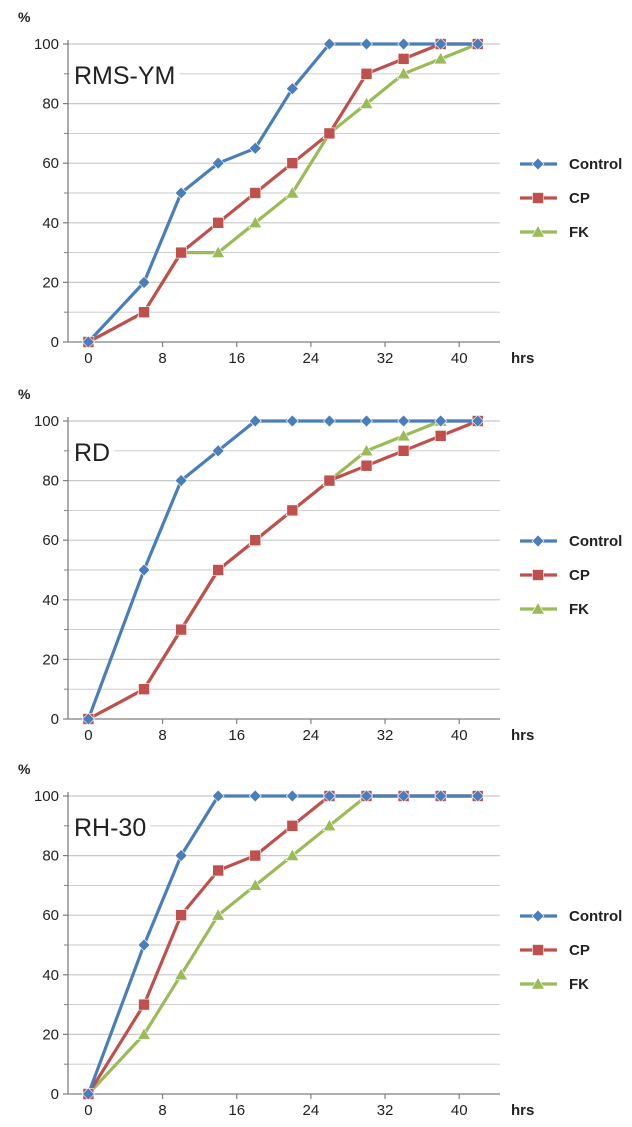 The width and height of the screenshot is (632, 1127). I want to click on chart-title: RH-30, so click(110, 828).